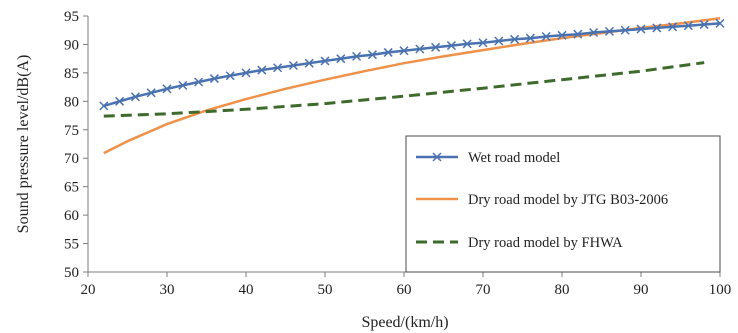 The height and width of the screenshot is (333, 738). I want to click on x-tick-label: 80, so click(562, 290).